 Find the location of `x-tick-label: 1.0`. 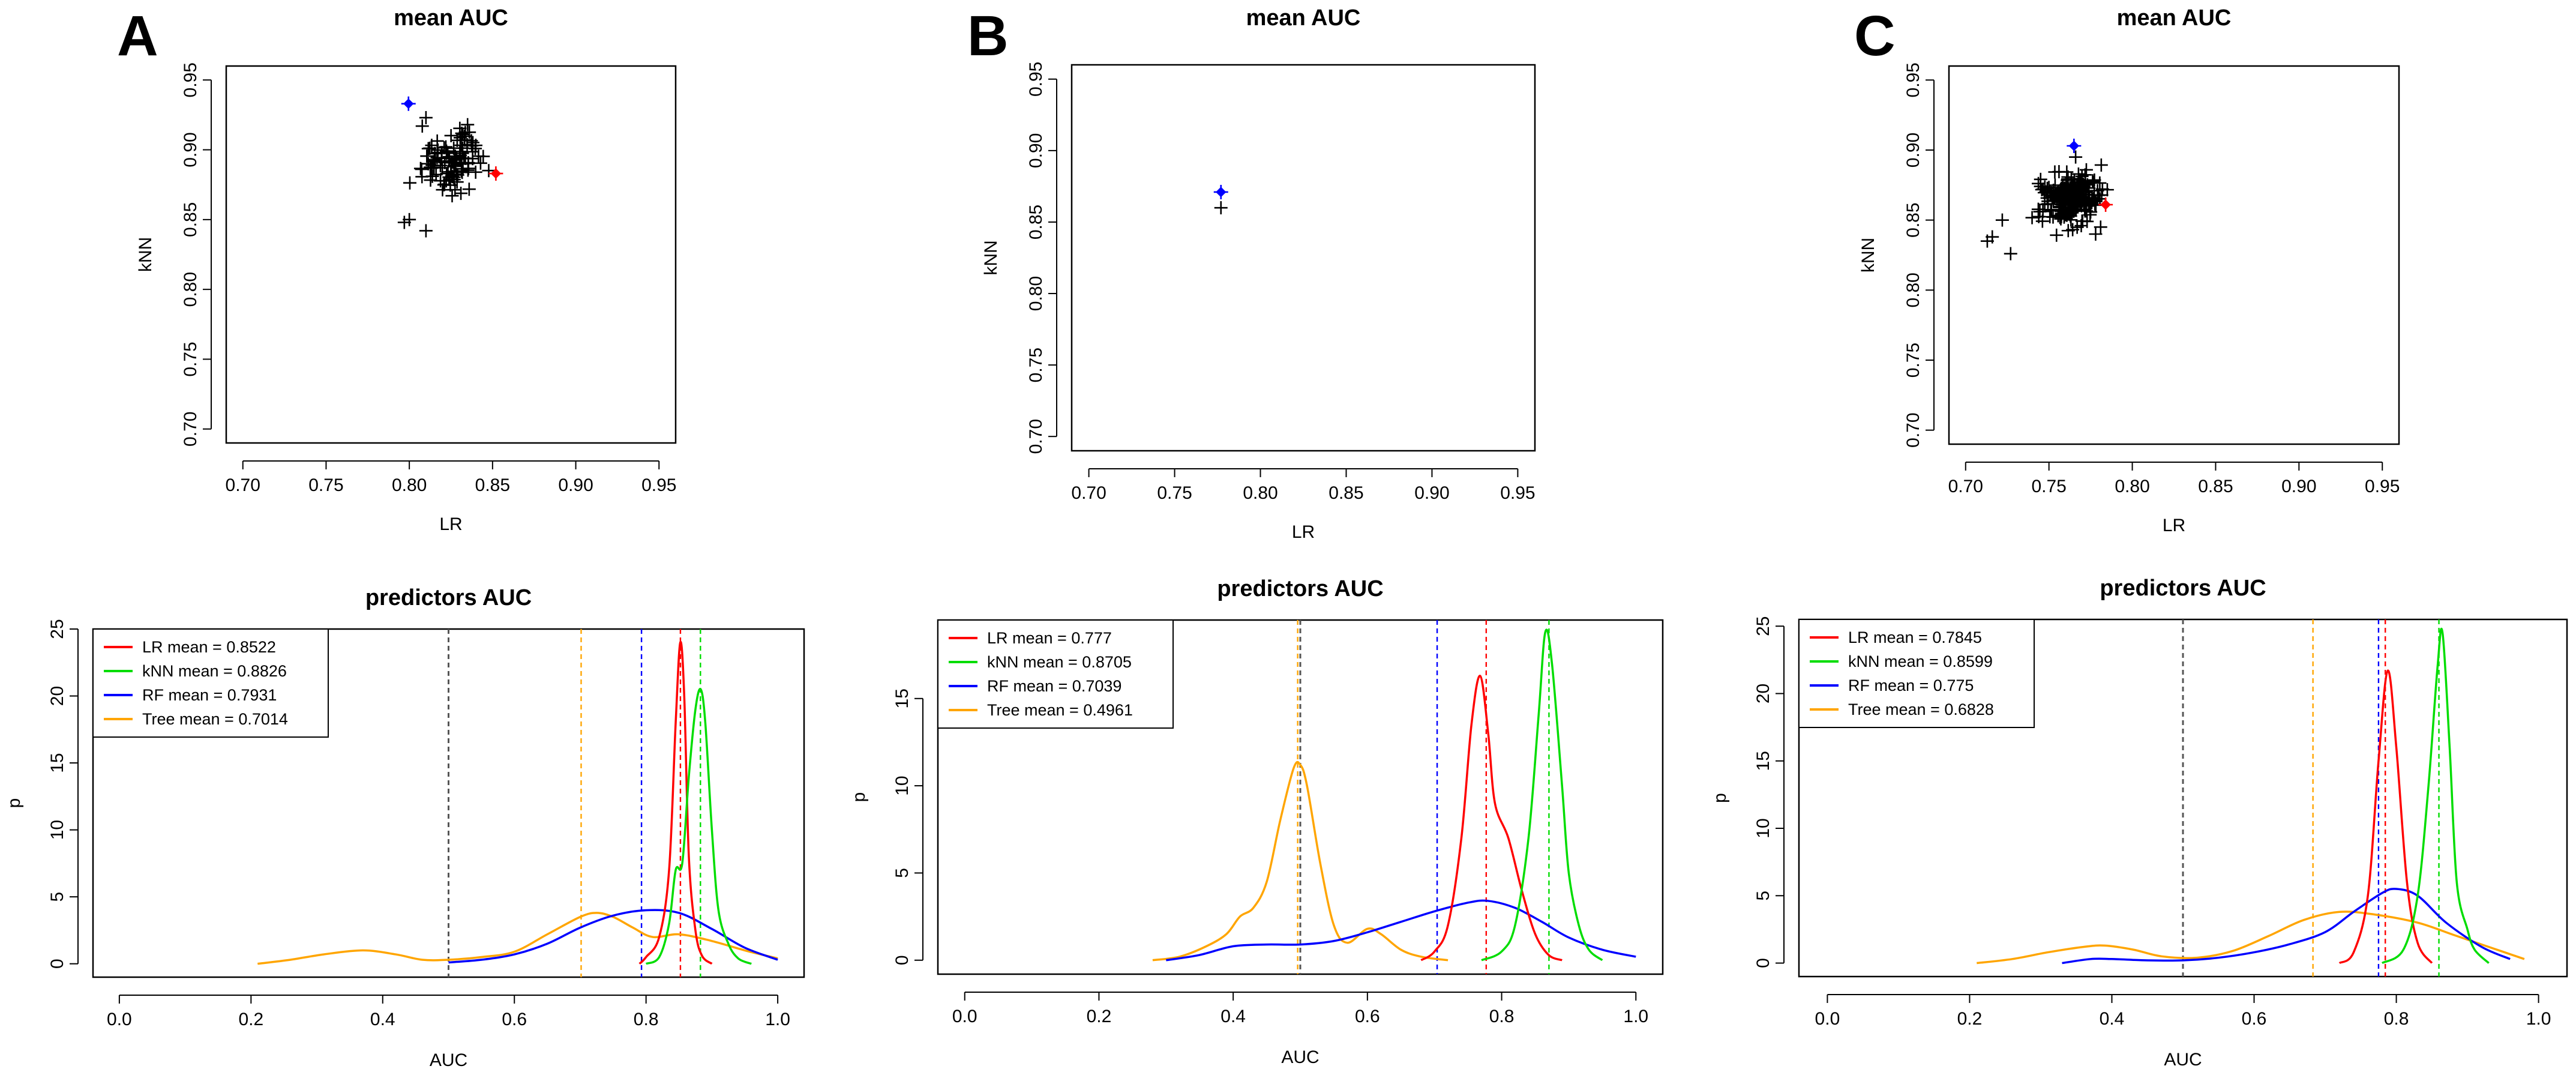

x-tick-label: 1.0 is located at coordinates (2538, 1019).